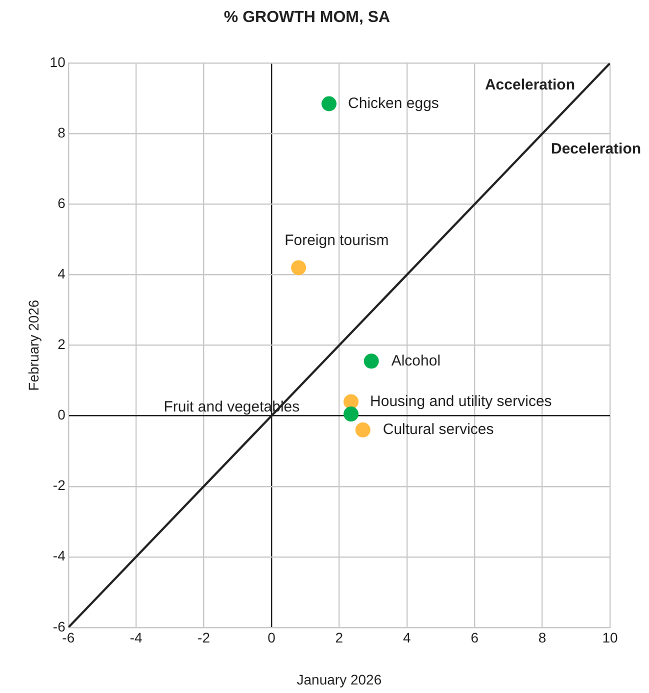 The image size is (649, 693). I want to click on y-tick-label: 8, so click(62, 132).